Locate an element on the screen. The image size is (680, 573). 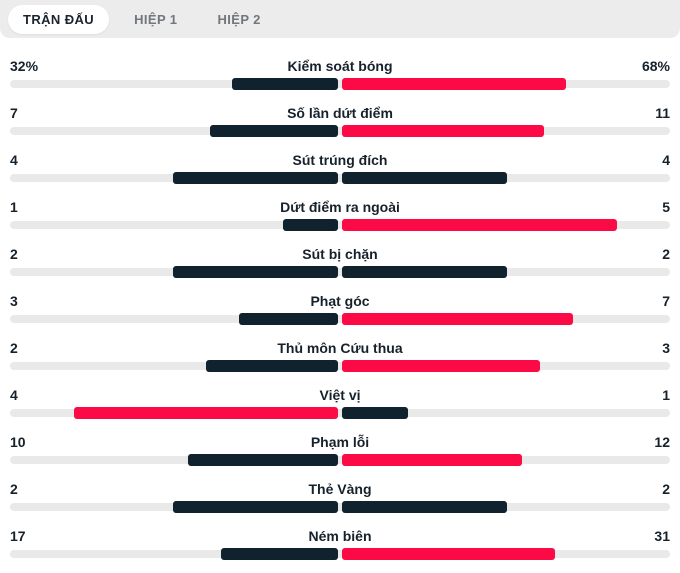
stat-row: Sút bị chặn 2 2 is located at coordinates (340, 259).